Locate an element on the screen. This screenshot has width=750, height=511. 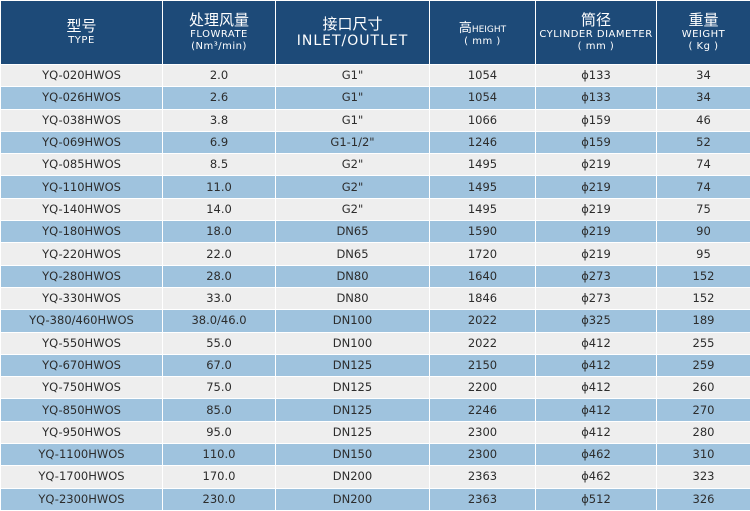
cell-flowrate: 95.0 is located at coordinates (219, 432).